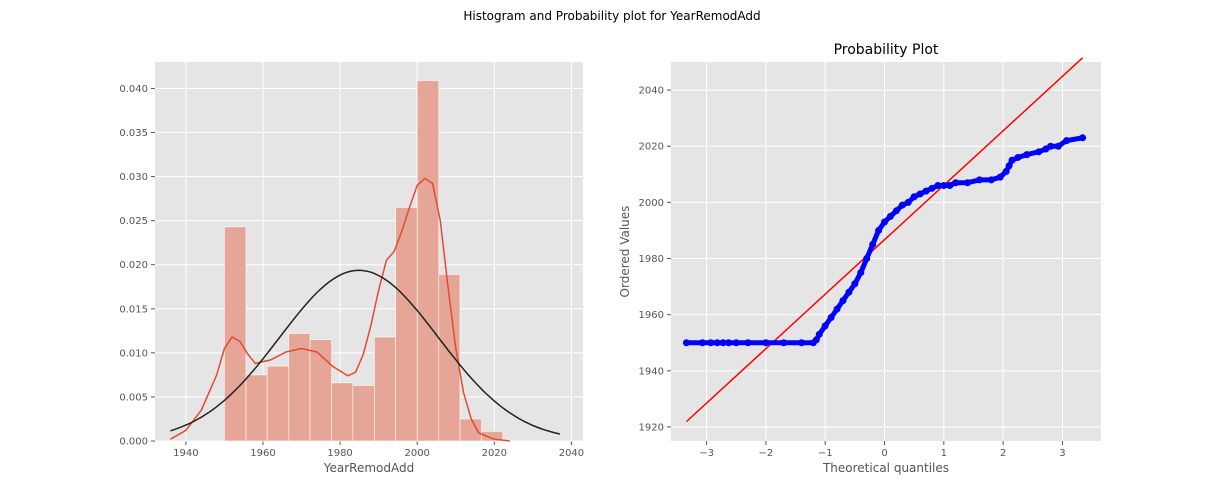 The height and width of the screenshot is (504, 1224). What do you see at coordinates (651, 203) in the screenshot?
I see `y-tick-label: 2000` at bounding box center [651, 203].